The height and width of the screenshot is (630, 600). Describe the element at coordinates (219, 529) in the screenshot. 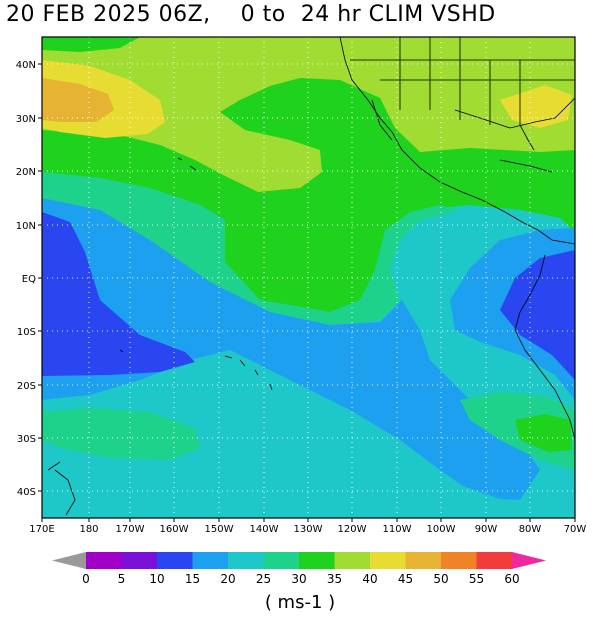

I see `lon-label: 150W` at that location.